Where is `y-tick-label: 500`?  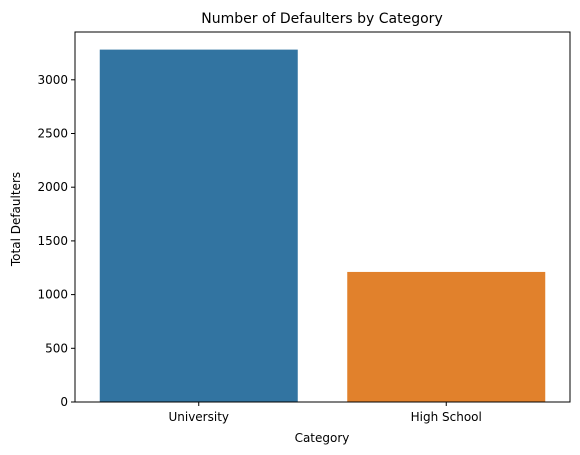
y-tick-label: 500 is located at coordinates (56, 348).